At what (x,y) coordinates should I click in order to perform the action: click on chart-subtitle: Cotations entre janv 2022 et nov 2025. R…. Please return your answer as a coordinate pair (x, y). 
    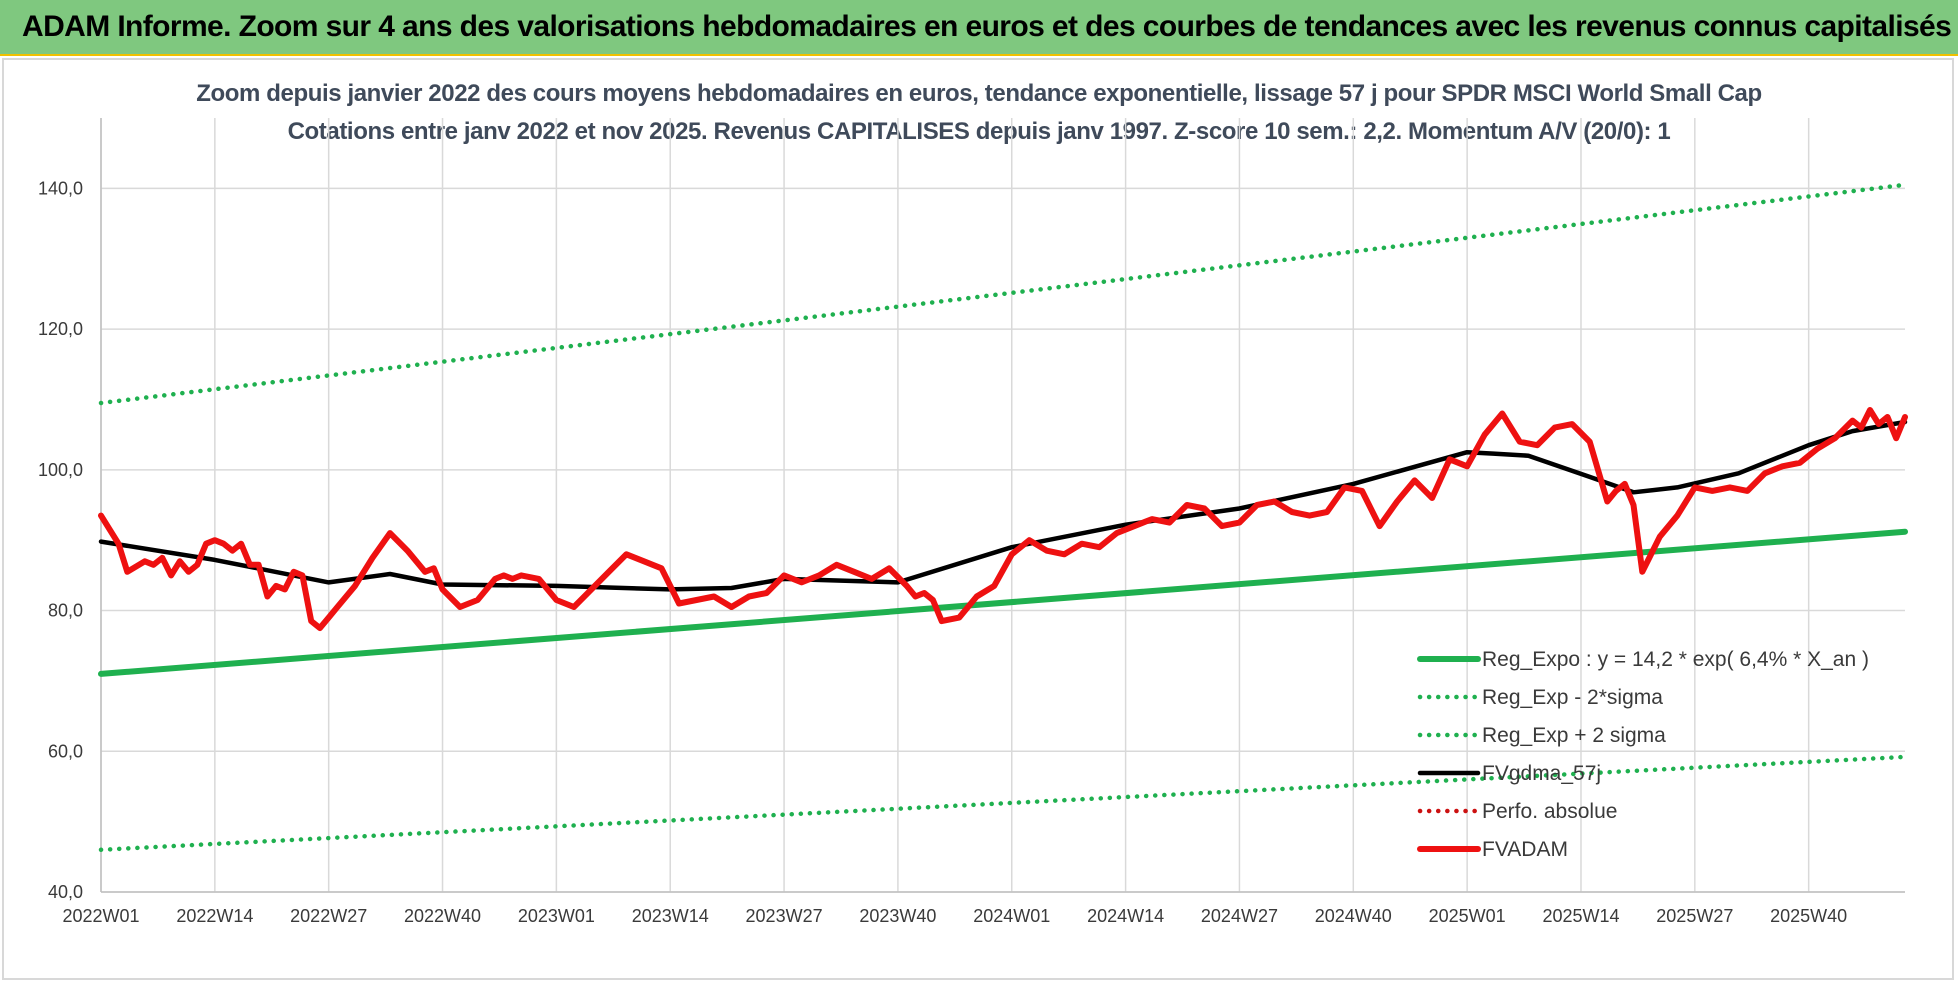
    Looking at the image, I should click on (979, 131).